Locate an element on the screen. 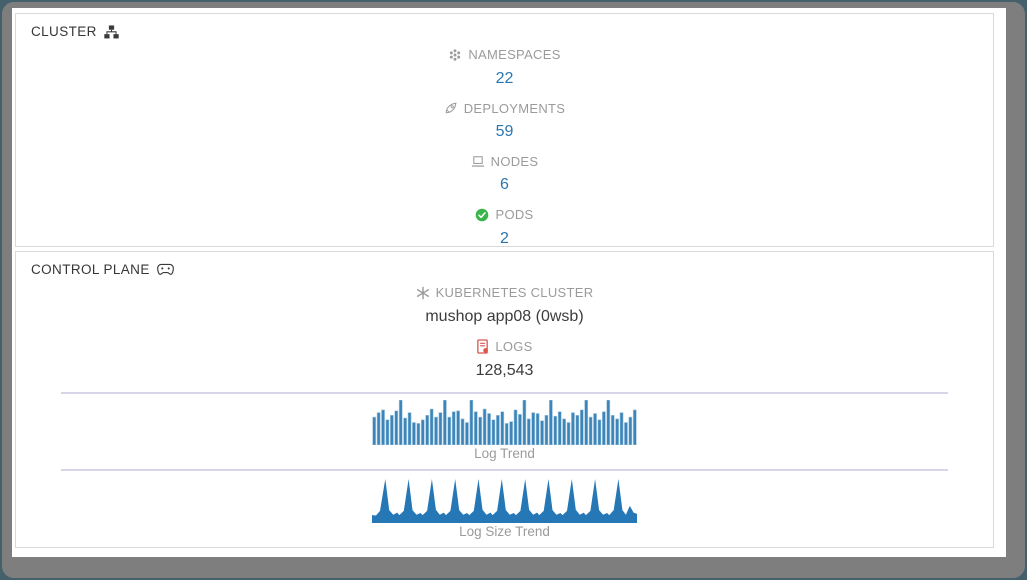  namespaces-value-link: 22 is located at coordinates (504, 78).